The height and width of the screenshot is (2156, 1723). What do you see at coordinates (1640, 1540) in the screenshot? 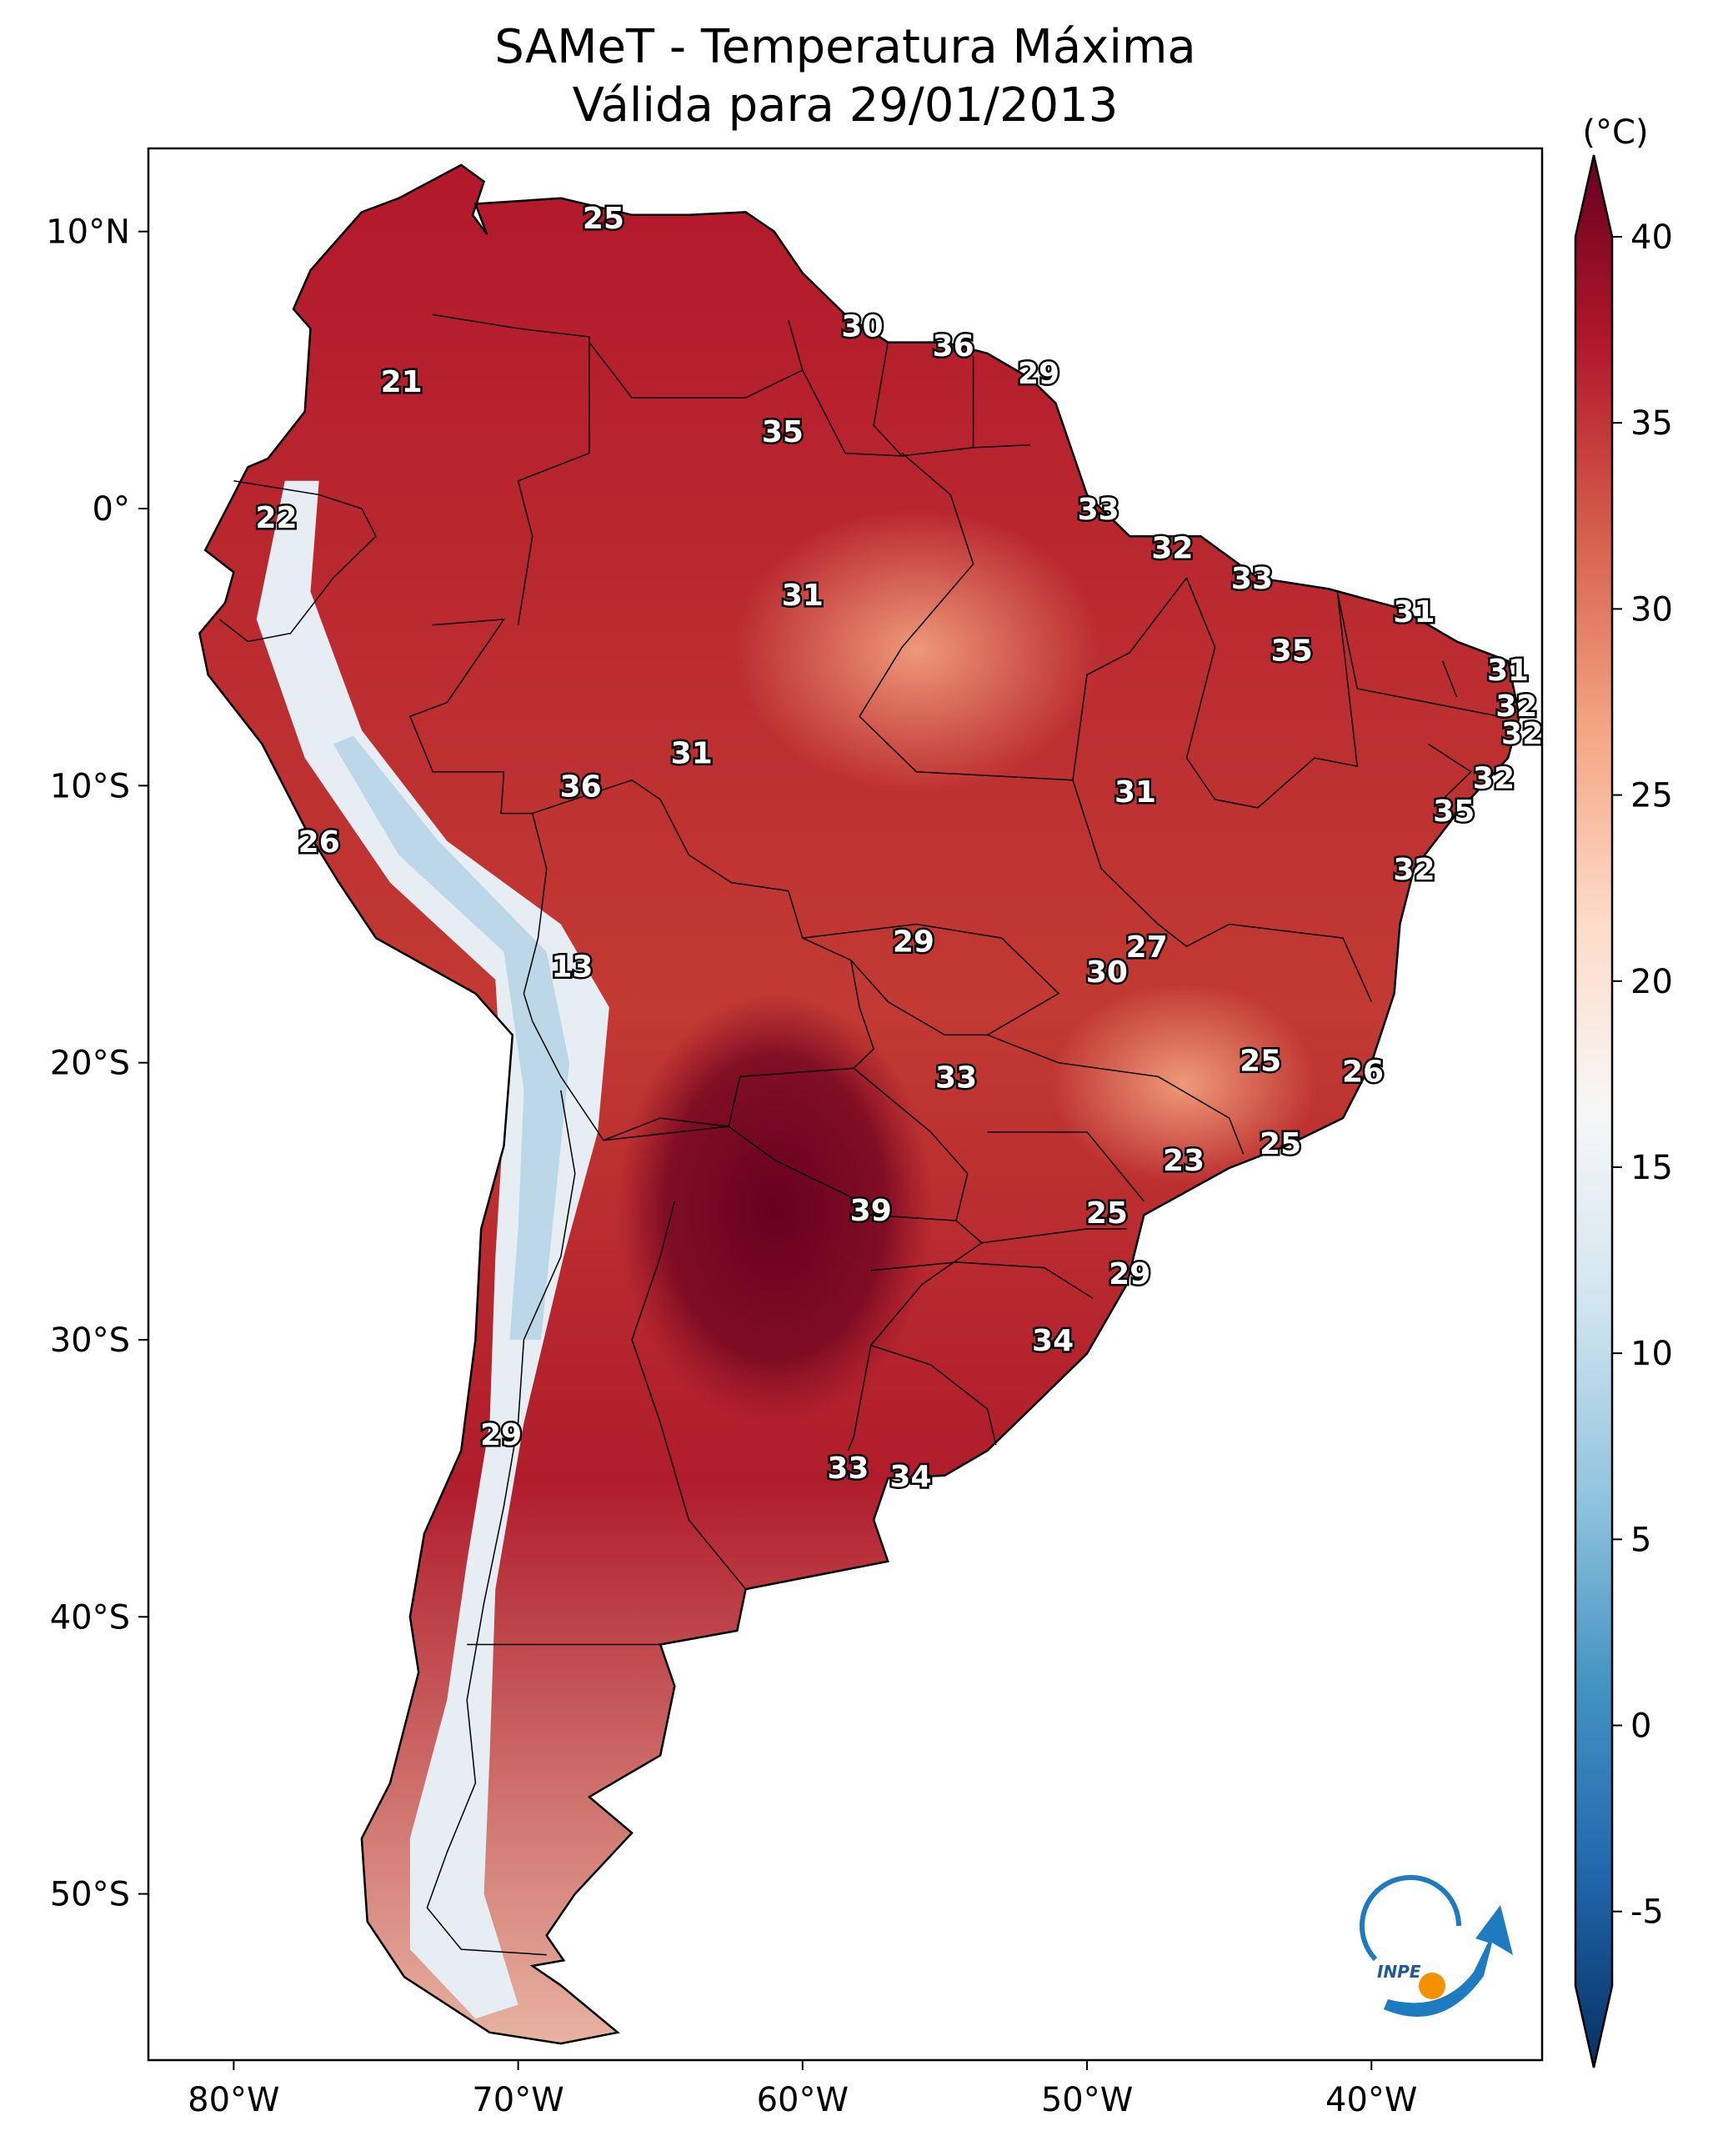
I see `colorbar-tick-label: 5` at bounding box center [1640, 1540].